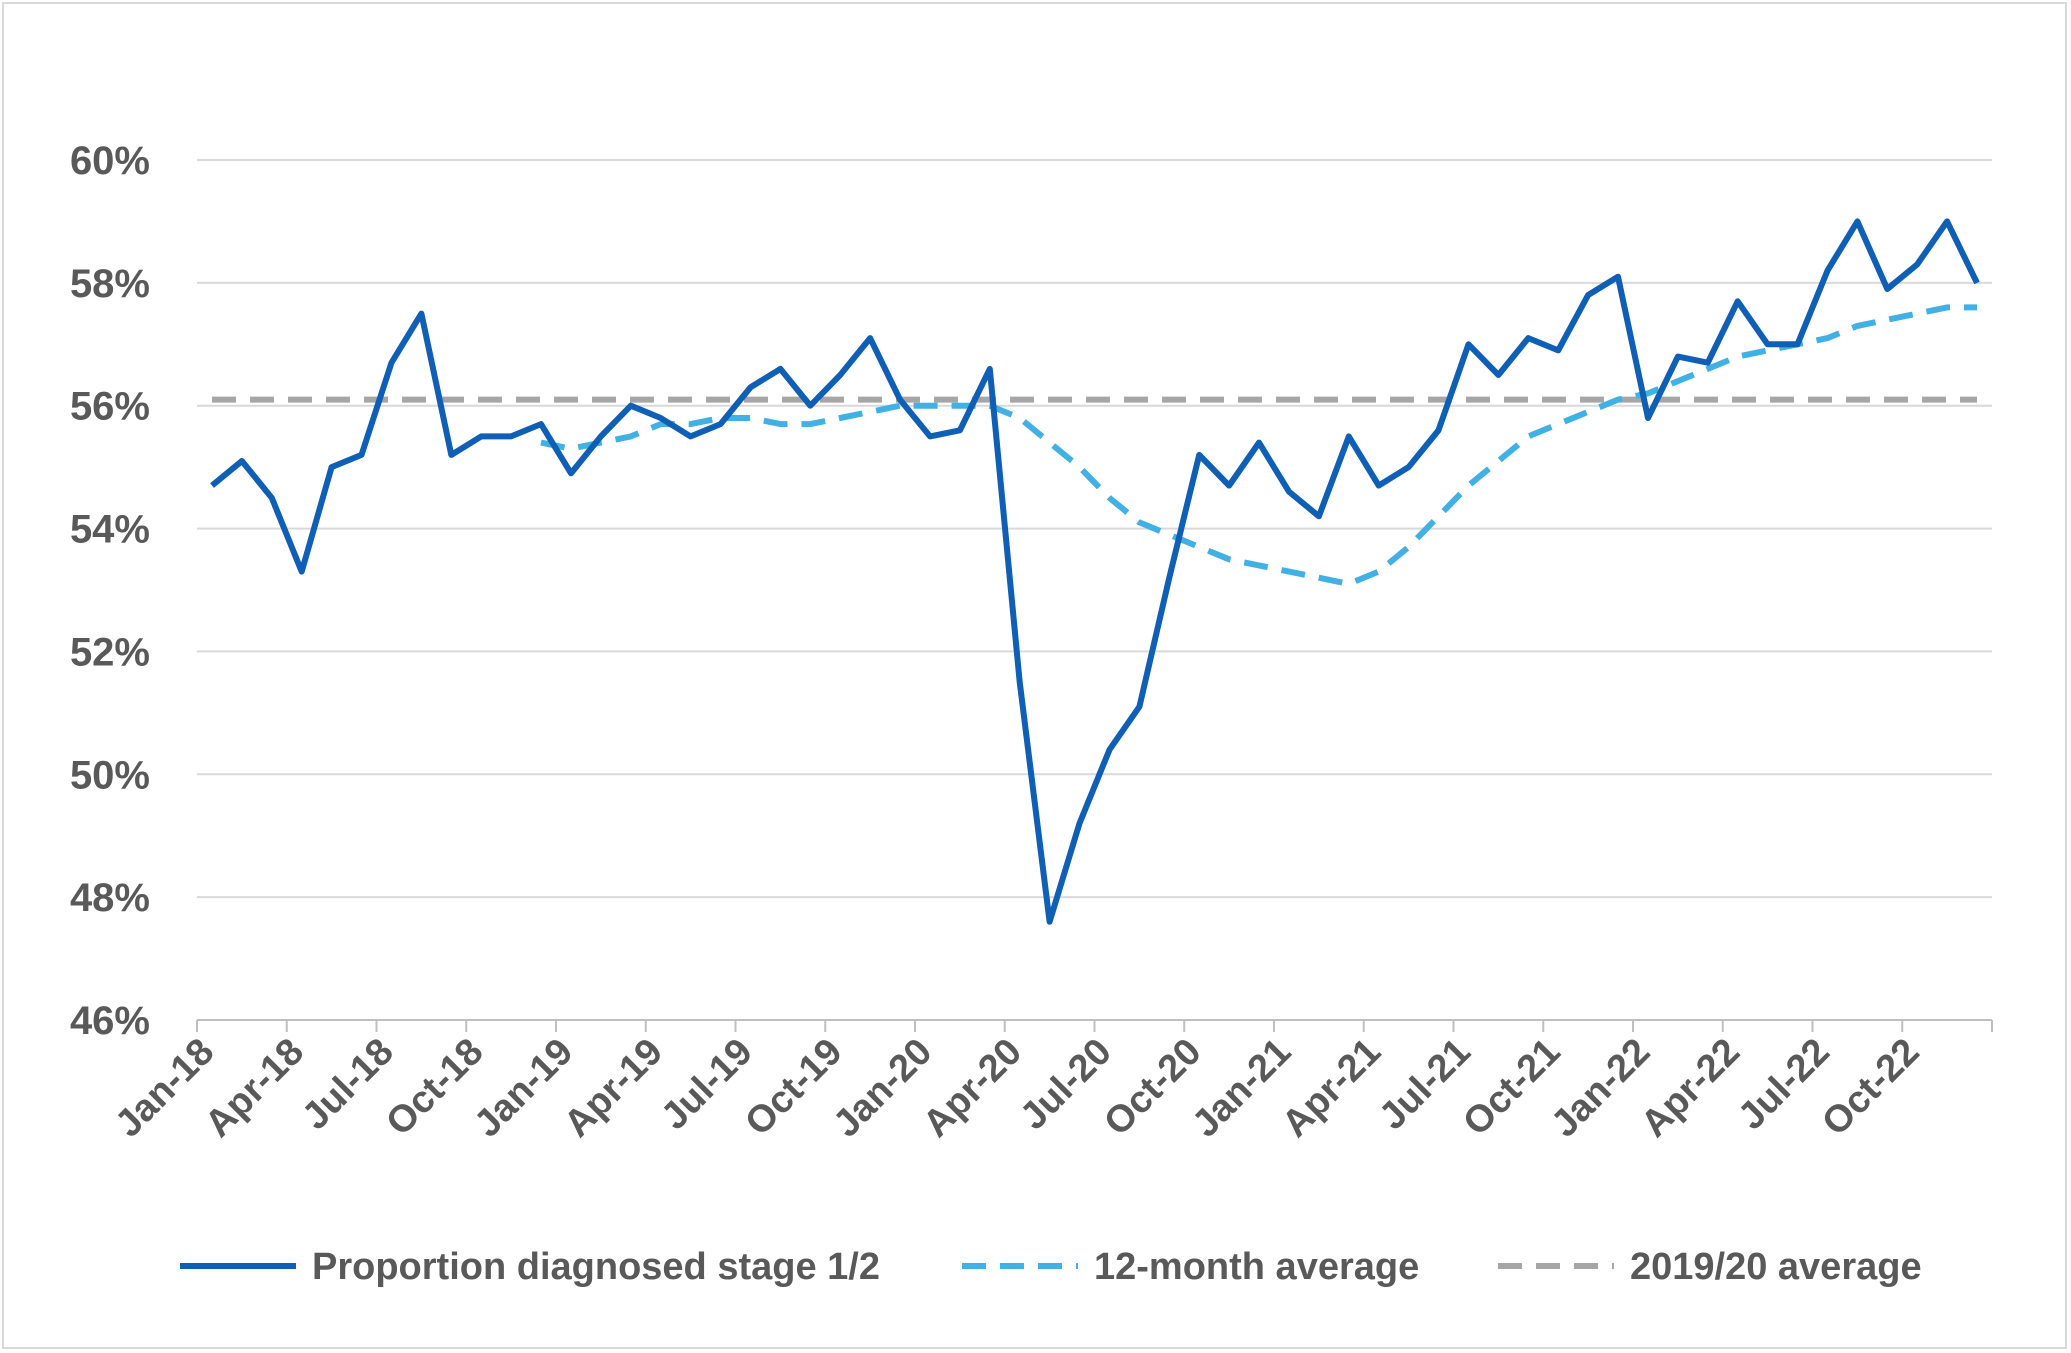 This screenshot has width=2071, height=1353. What do you see at coordinates (110, 898) in the screenshot?
I see `y-tick-label: 48%` at bounding box center [110, 898].